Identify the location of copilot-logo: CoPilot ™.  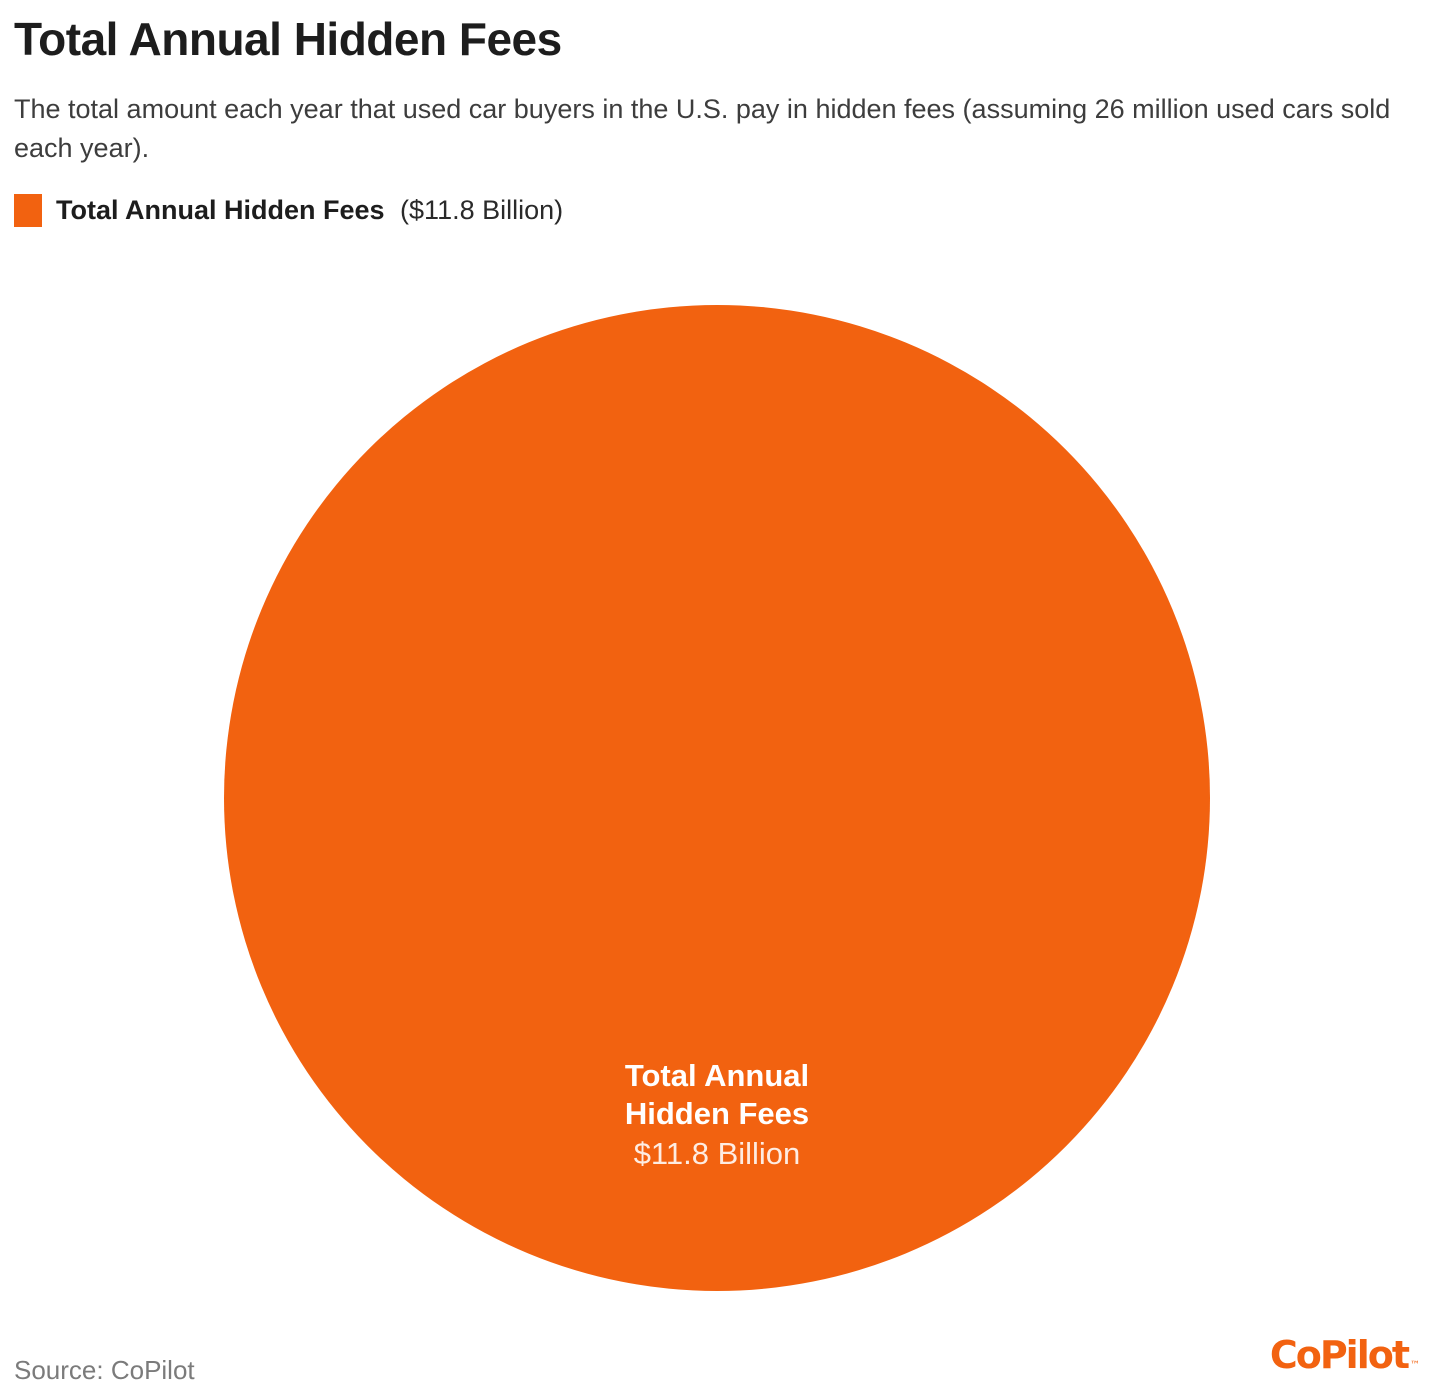
(1345, 1355).